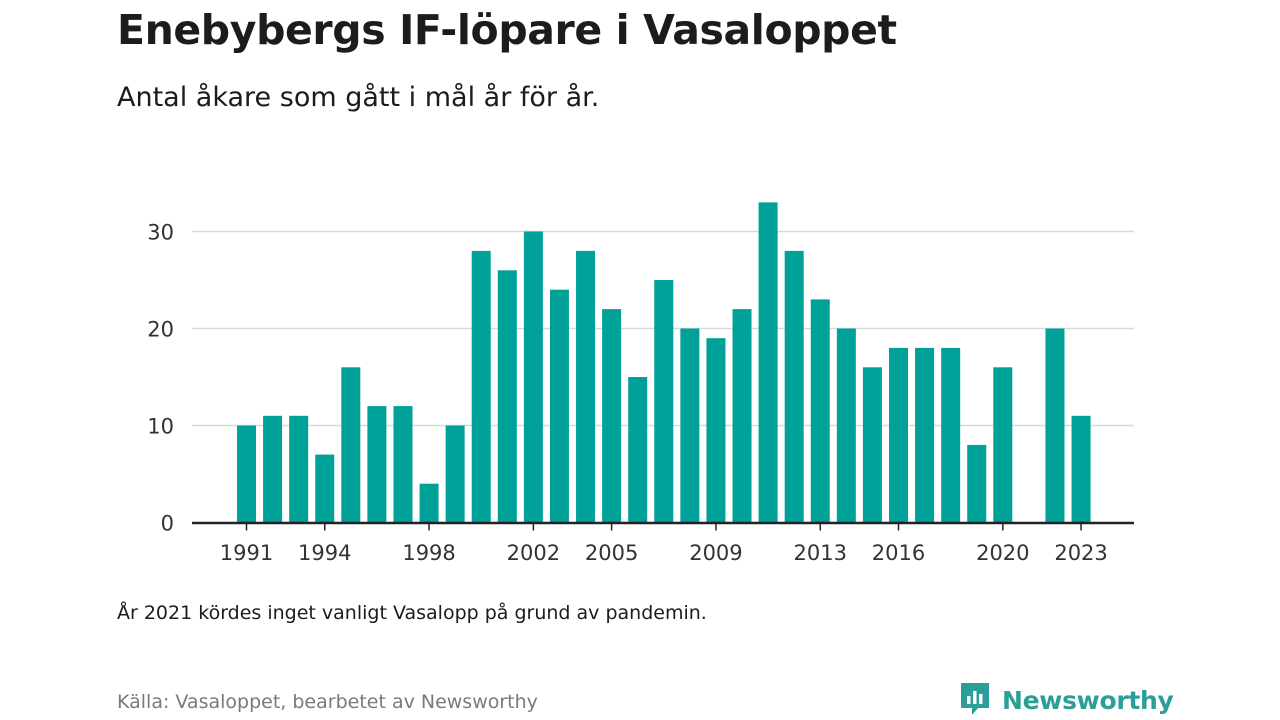  What do you see at coordinates (160, 233) in the screenshot?
I see `y-tick-label: 30` at bounding box center [160, 233].